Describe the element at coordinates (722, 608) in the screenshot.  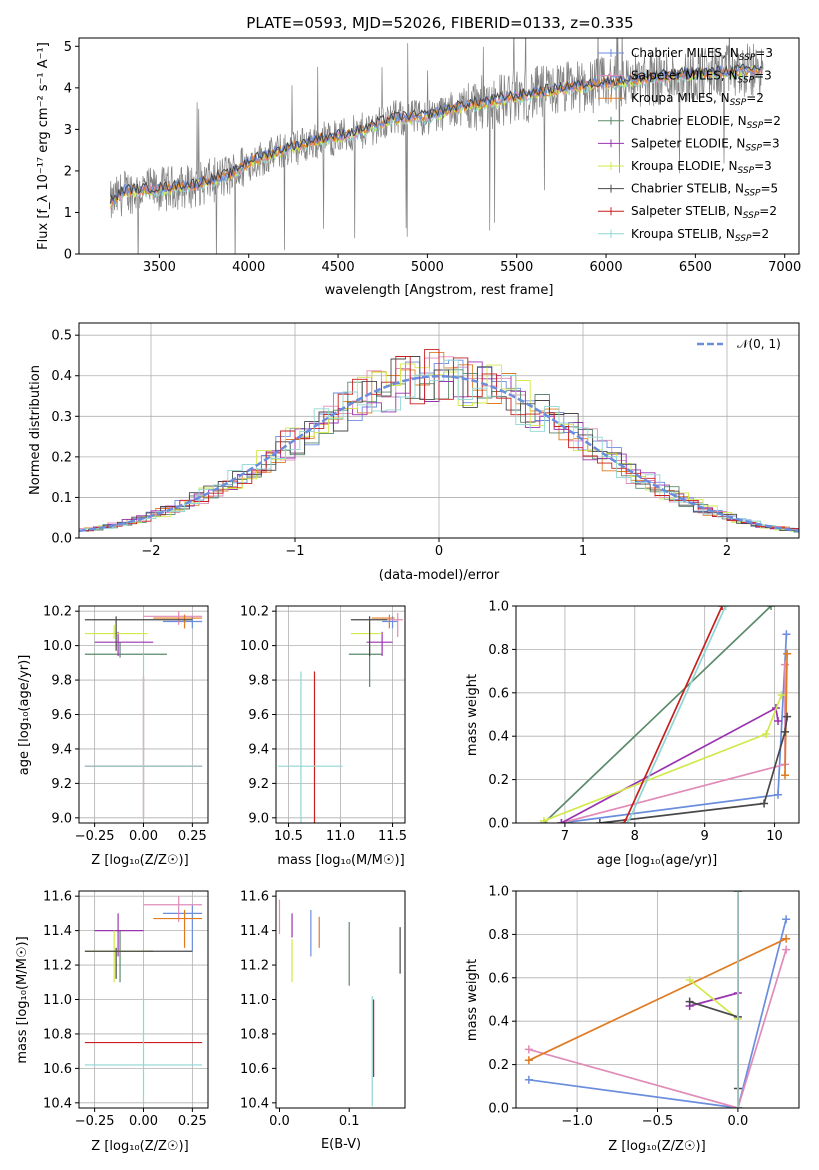
I see `weight-marker-salpeter-stelib` at that location.